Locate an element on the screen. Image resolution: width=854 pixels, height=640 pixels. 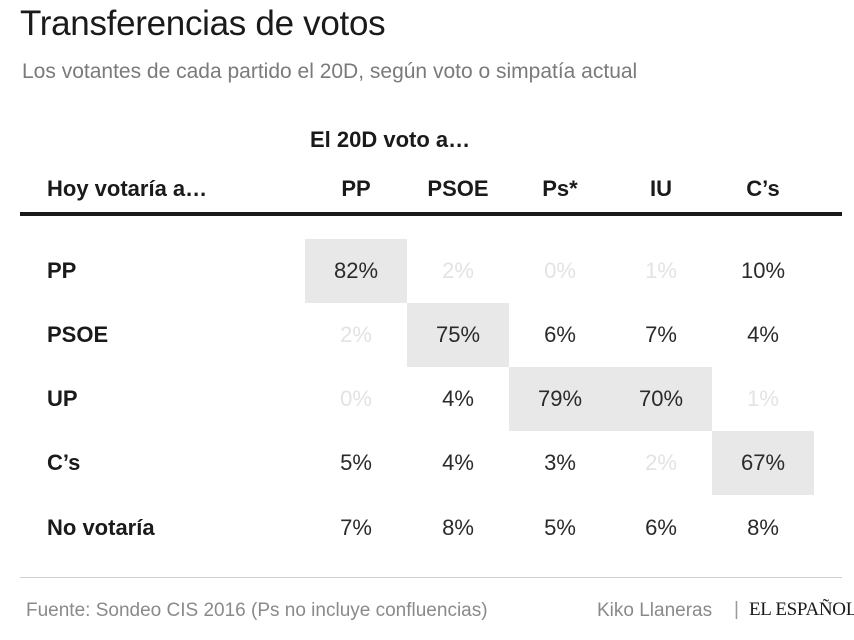
column-header-pp: PP is located at coordinates (356, 188).